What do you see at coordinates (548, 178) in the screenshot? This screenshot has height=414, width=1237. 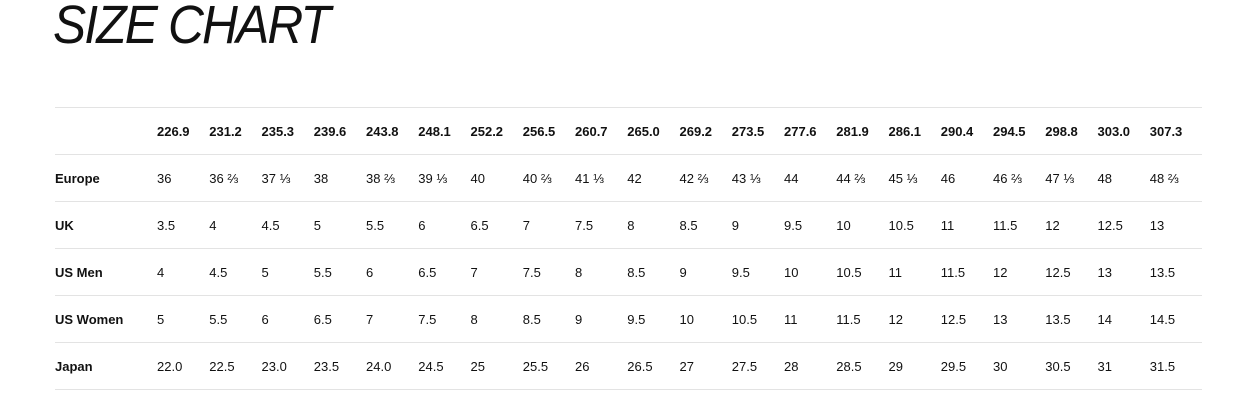 I see `table-cell: 40 ⅔` at bounding box center [548, 178].